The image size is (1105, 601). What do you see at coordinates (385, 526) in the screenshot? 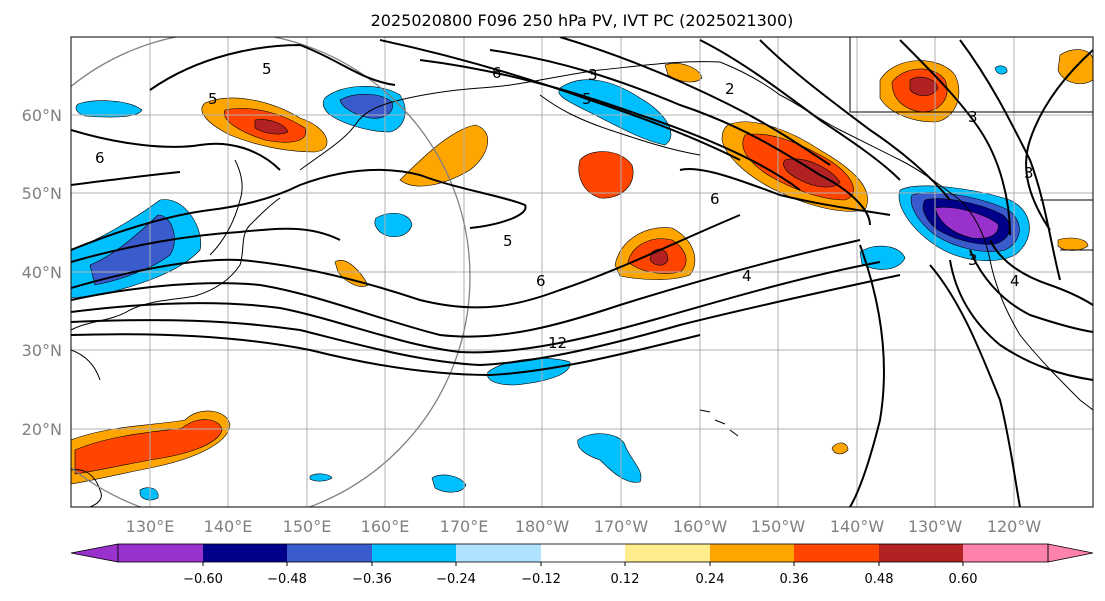
I see `lon-label: 160°E` at bounding box center [385, 526].